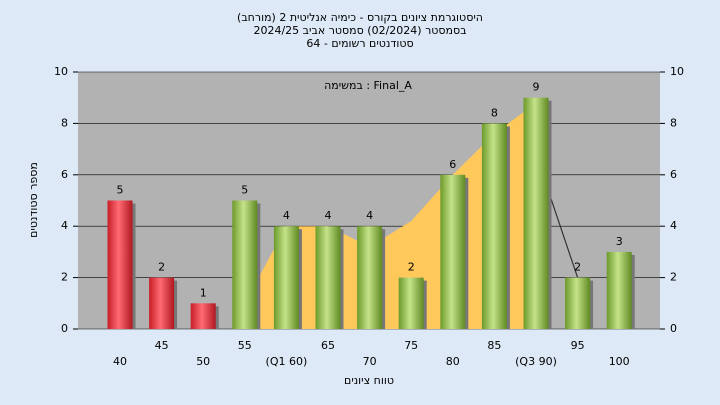  What do you see at coordinates (359, 30) in the screenshot?
I see `chart-subtitle: בסמסטר (02/2024) סמסטר אביב 2024/25` at bounding box center [359, 30].